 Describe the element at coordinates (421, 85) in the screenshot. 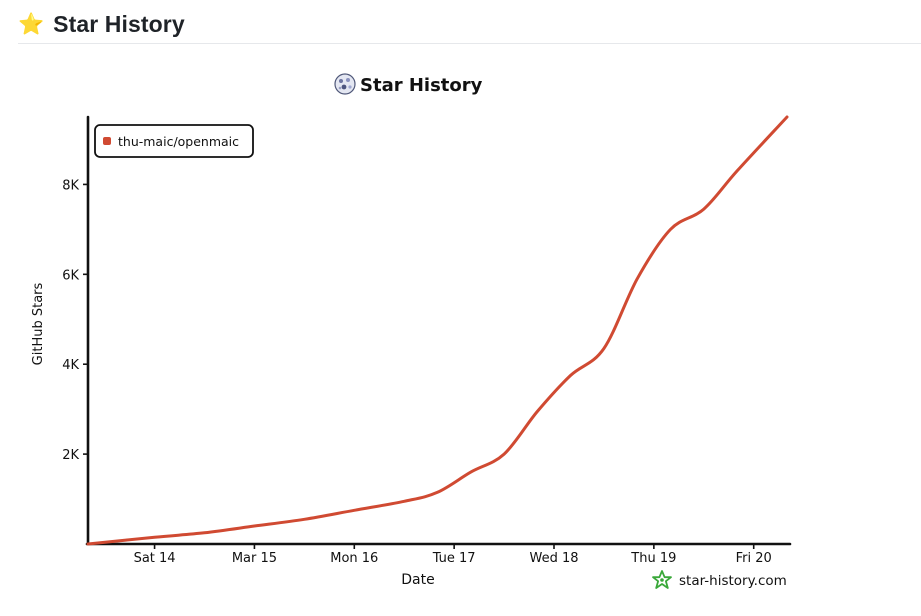

I see `chart-title: Star History` at that location.